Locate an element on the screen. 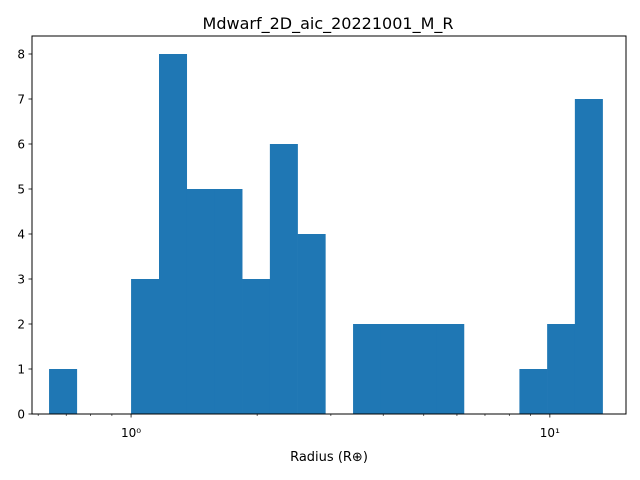 The width and height of the screenshot is (640, 480). y-tick-label: 8 is located at coordinates (21, 55).